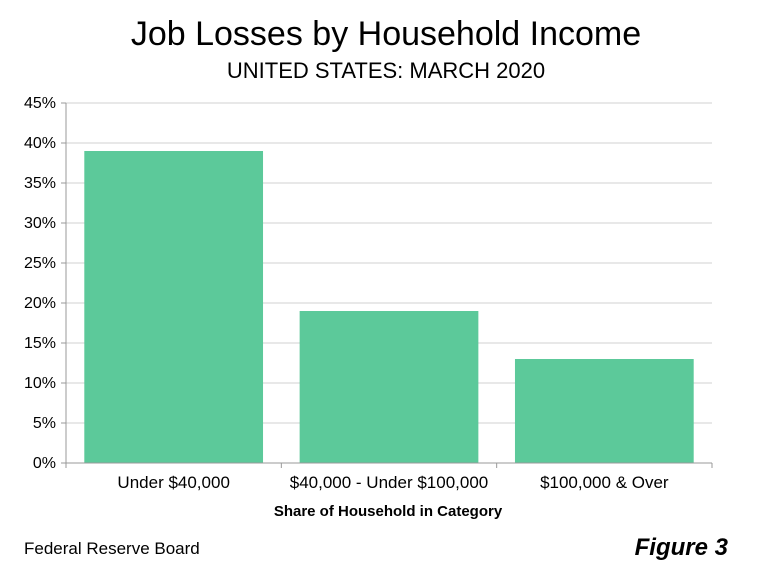  I want to click on y-tick-label: 45%, so click(40, 103).